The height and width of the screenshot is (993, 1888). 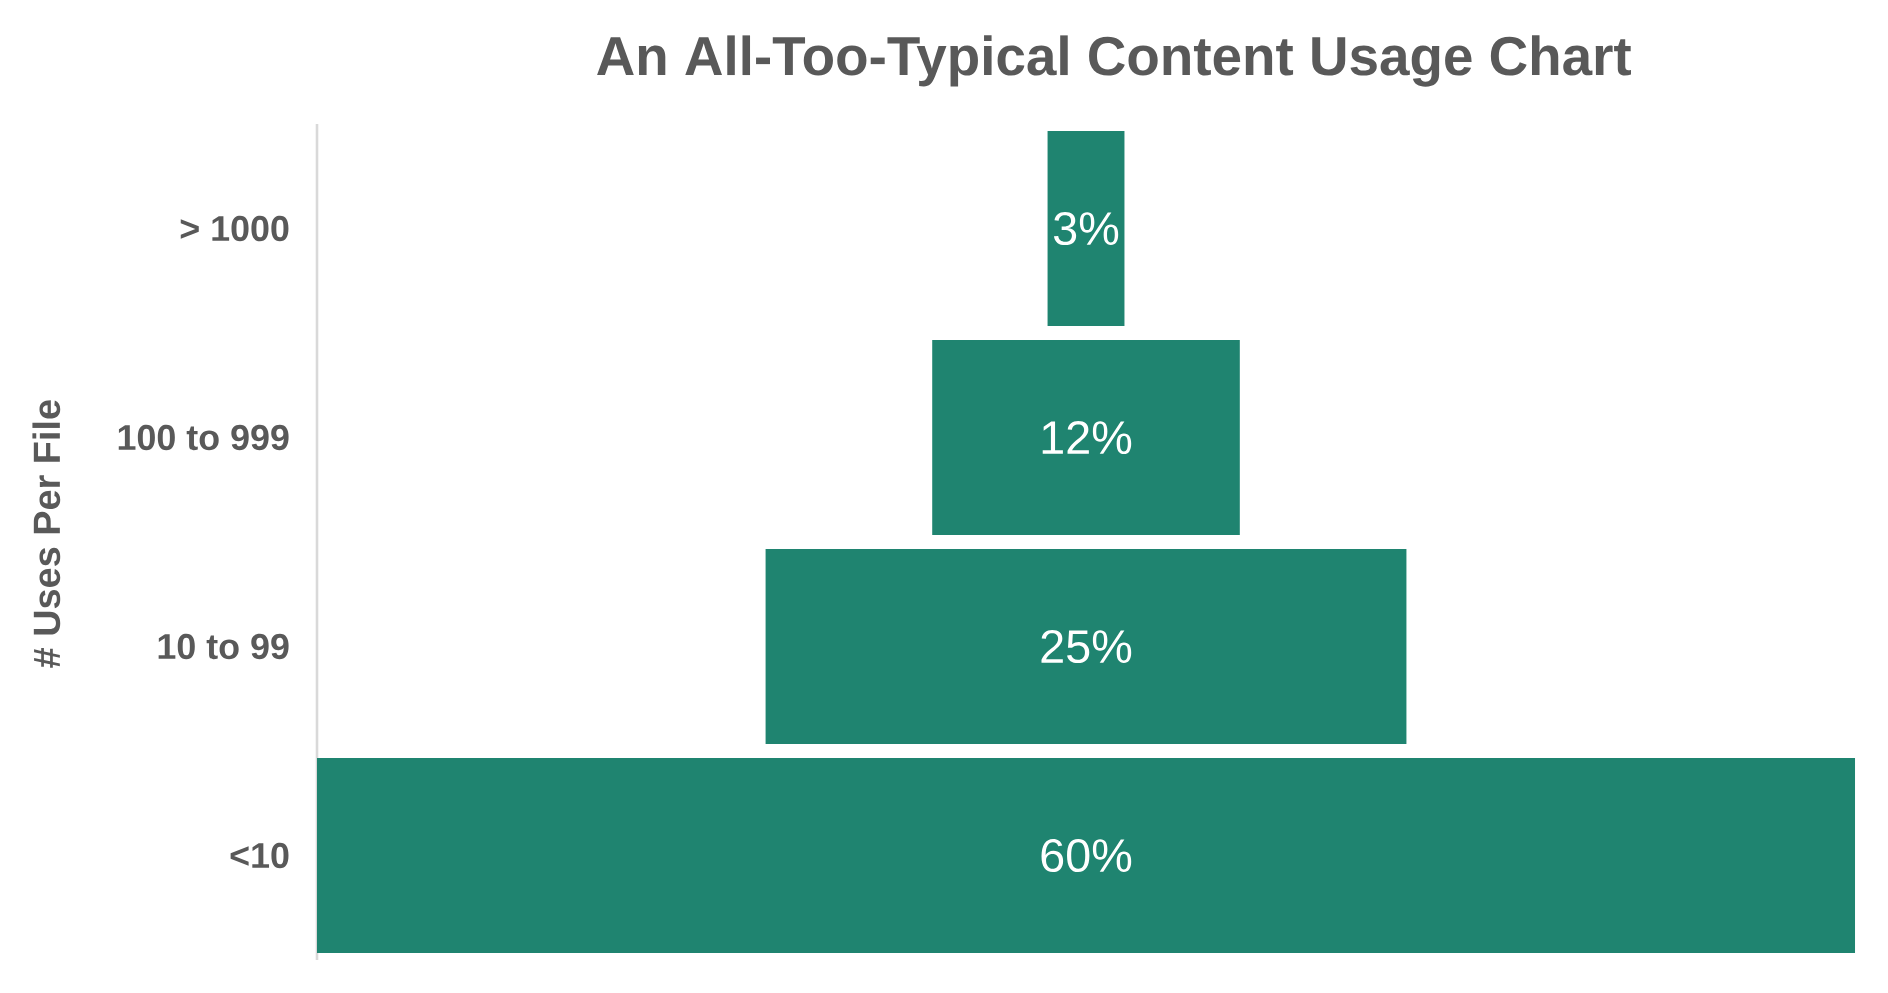 I want to click on category-label: 10 to 99, so click(x=223, y=646).